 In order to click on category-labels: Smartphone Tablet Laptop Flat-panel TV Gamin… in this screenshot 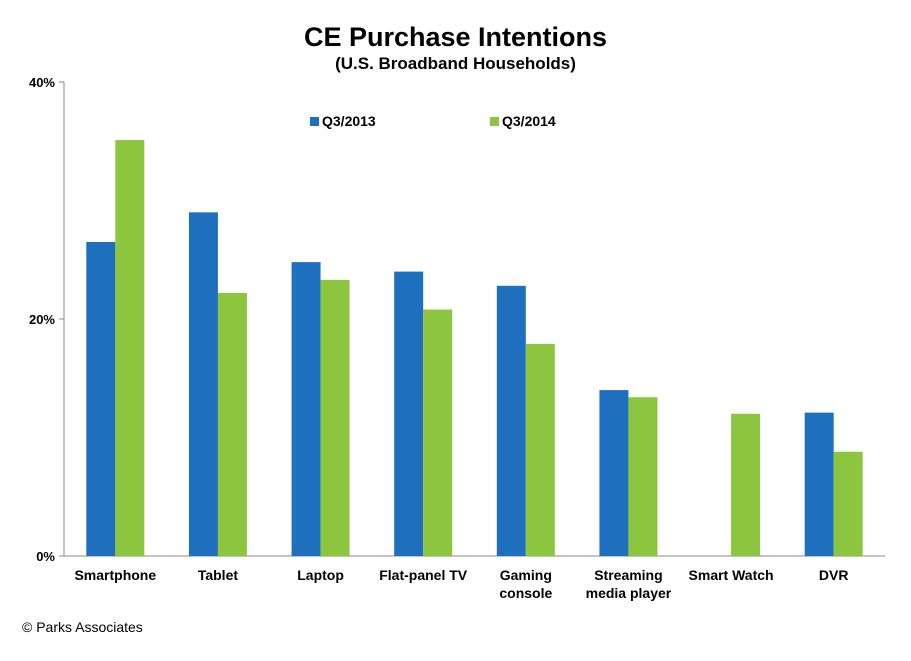, I will do `click(461, 584)`.